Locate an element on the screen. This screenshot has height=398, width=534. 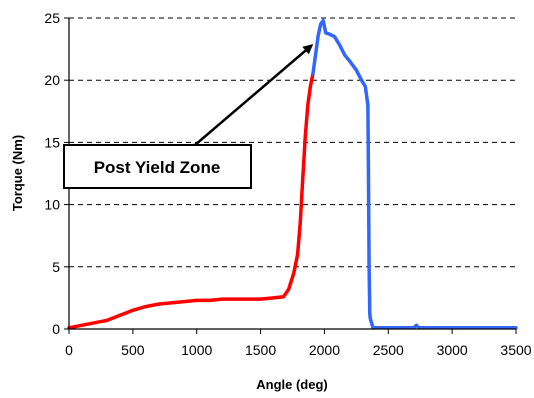
x-tick-label: 3000 is located at coordinates (452, 350).